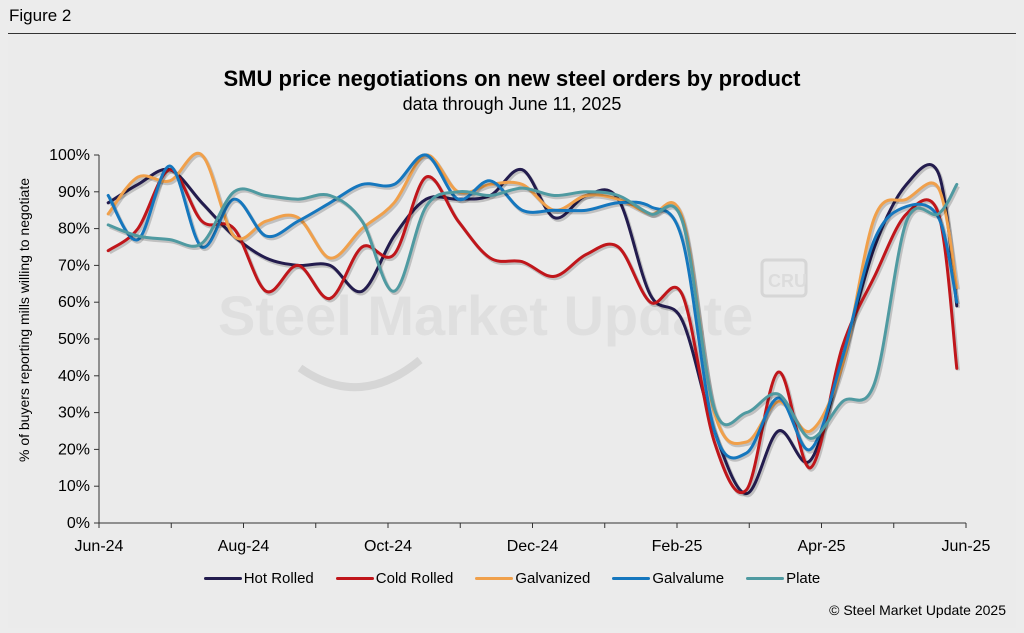  Describe the element at coordinates (99, 546) in the screenshot. I see `x-tick-label: Jun-24` at that location.